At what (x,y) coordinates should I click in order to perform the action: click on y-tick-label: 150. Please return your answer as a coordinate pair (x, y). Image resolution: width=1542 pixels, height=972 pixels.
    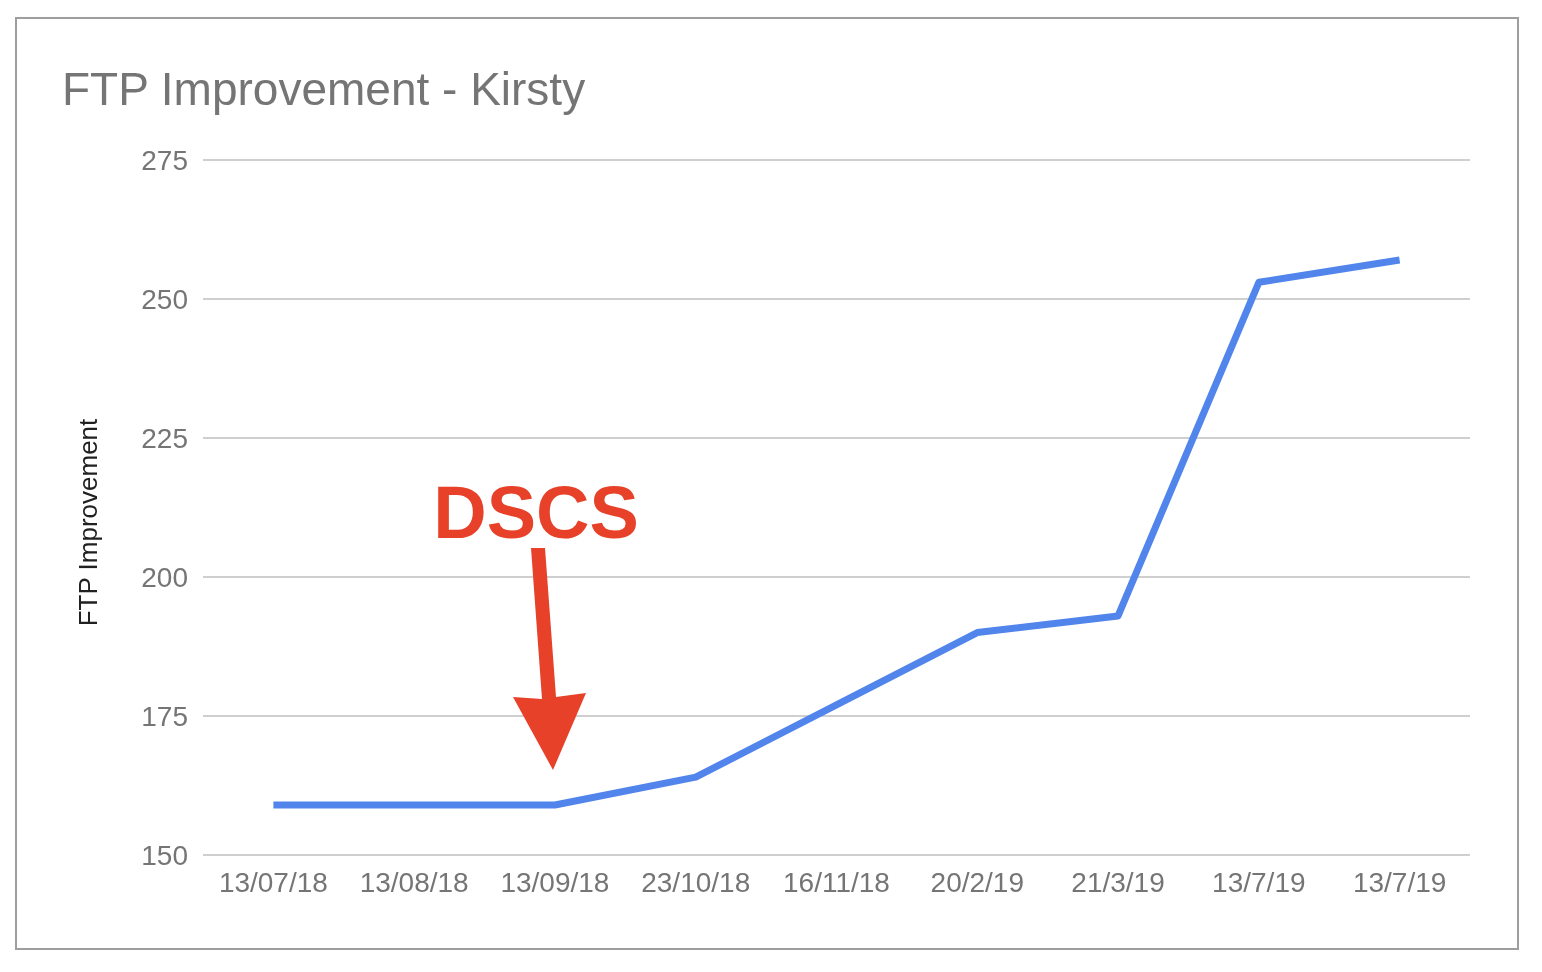
    Looking at the image, I should click on (164, 855).